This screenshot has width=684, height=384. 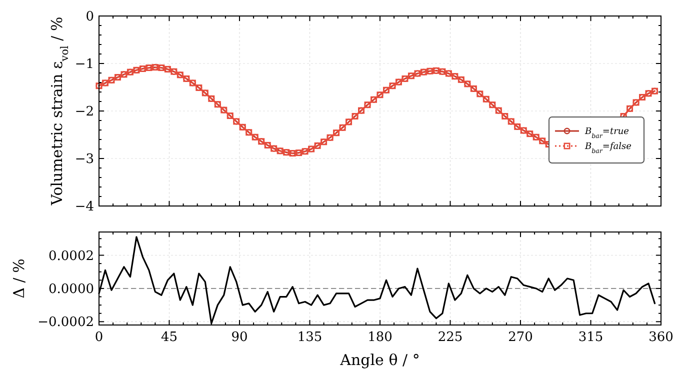 What do you see at coordinates (71, 256) in the screenshot?
I see `y-tick-label: 0.0002` at bounding box center [71, 256].